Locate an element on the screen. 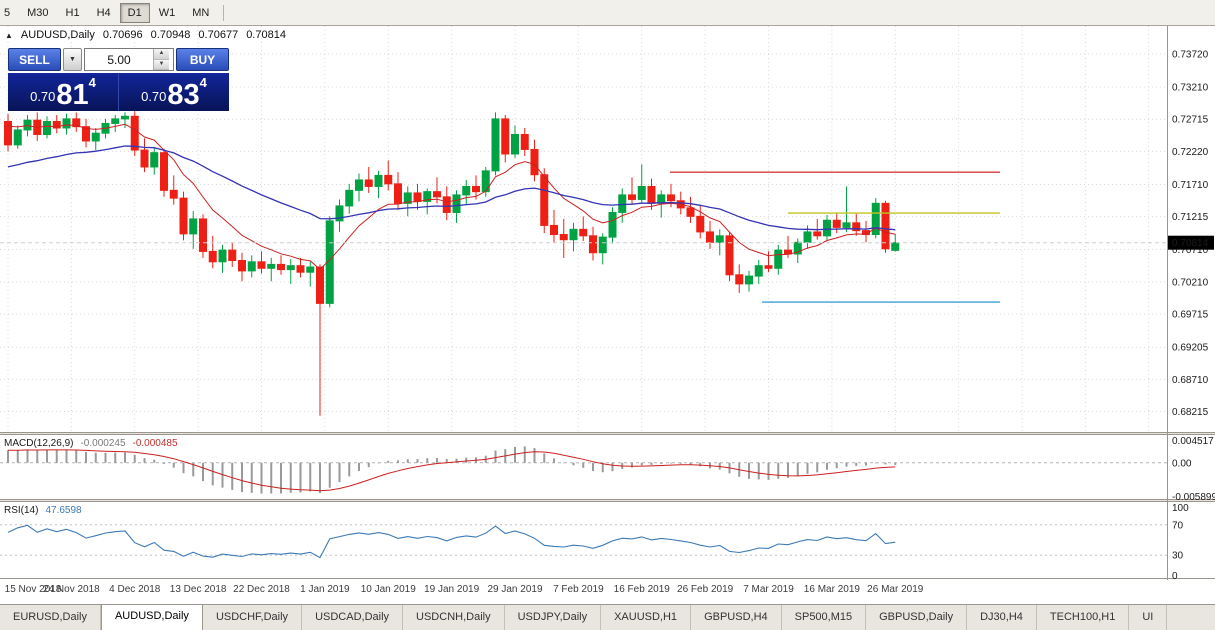 The width and height of the screenshot is (1215, 630). buy-button: BUY is located at coordinates (202, 59).